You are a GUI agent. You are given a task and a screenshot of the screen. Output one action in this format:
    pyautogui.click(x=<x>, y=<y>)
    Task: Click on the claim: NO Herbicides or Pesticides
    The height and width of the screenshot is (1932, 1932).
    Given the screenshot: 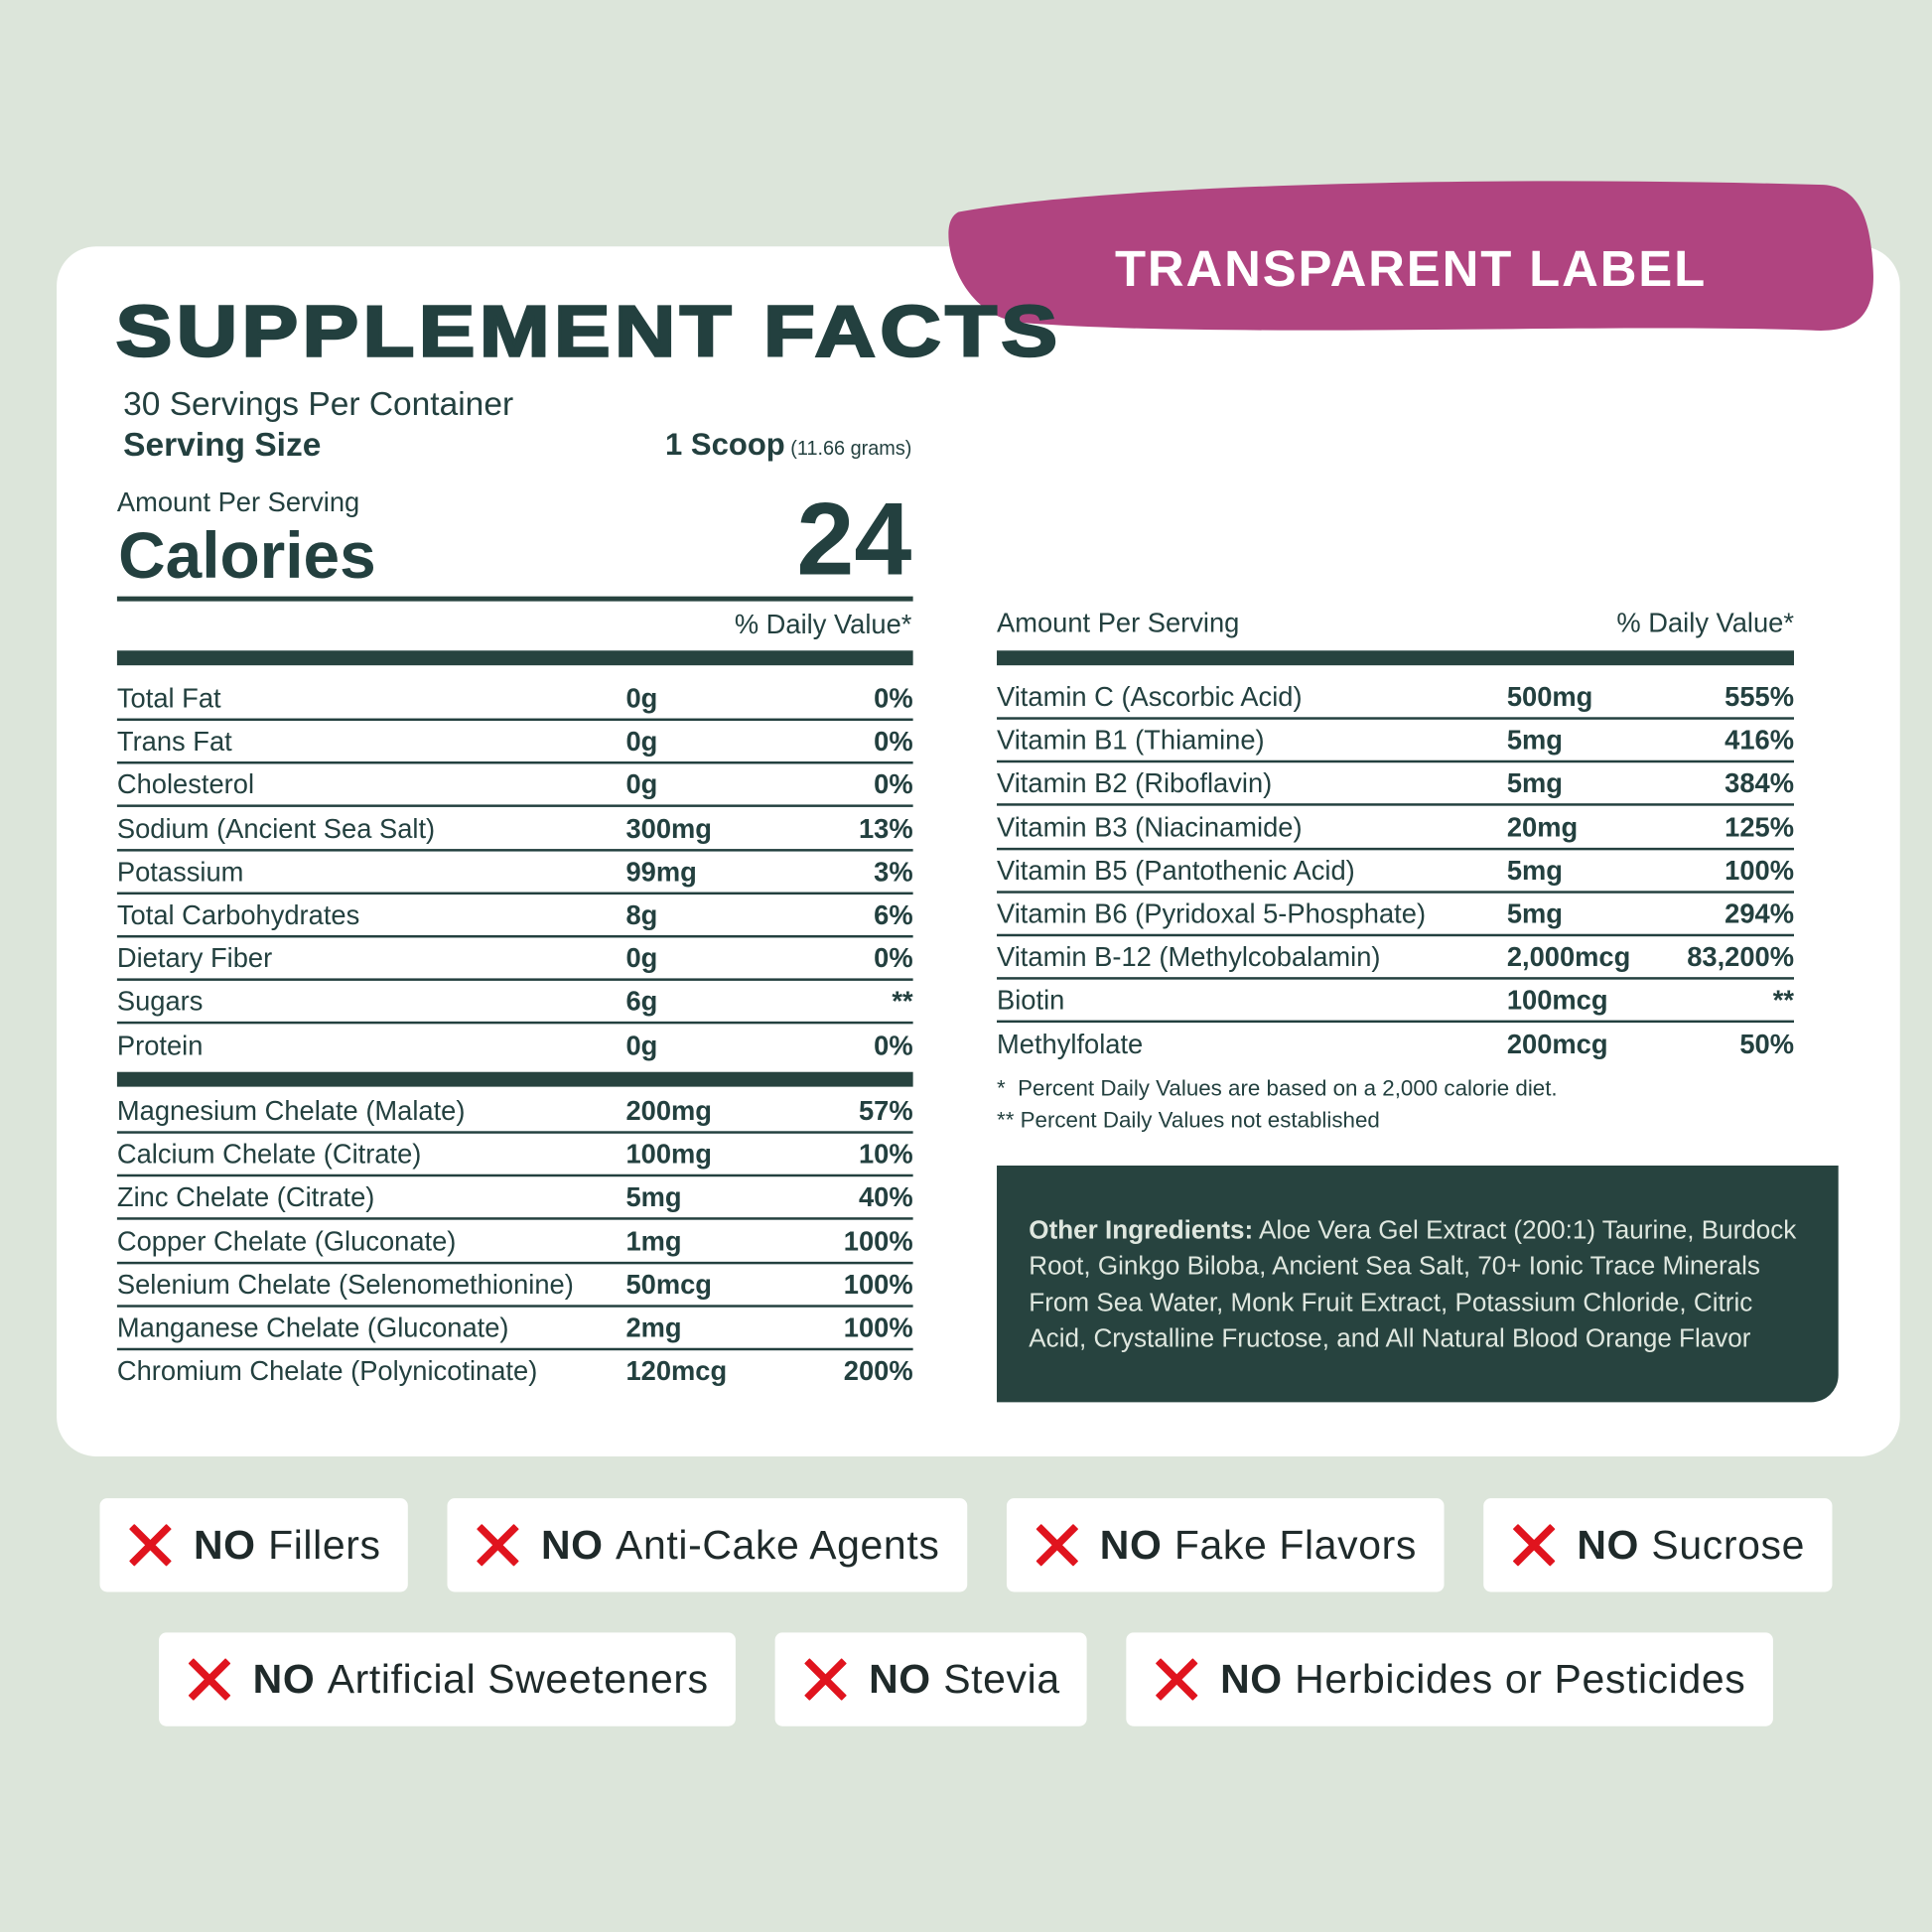 What is the action you would take?
    pyautogui.click(x=1449, y=1679)
    